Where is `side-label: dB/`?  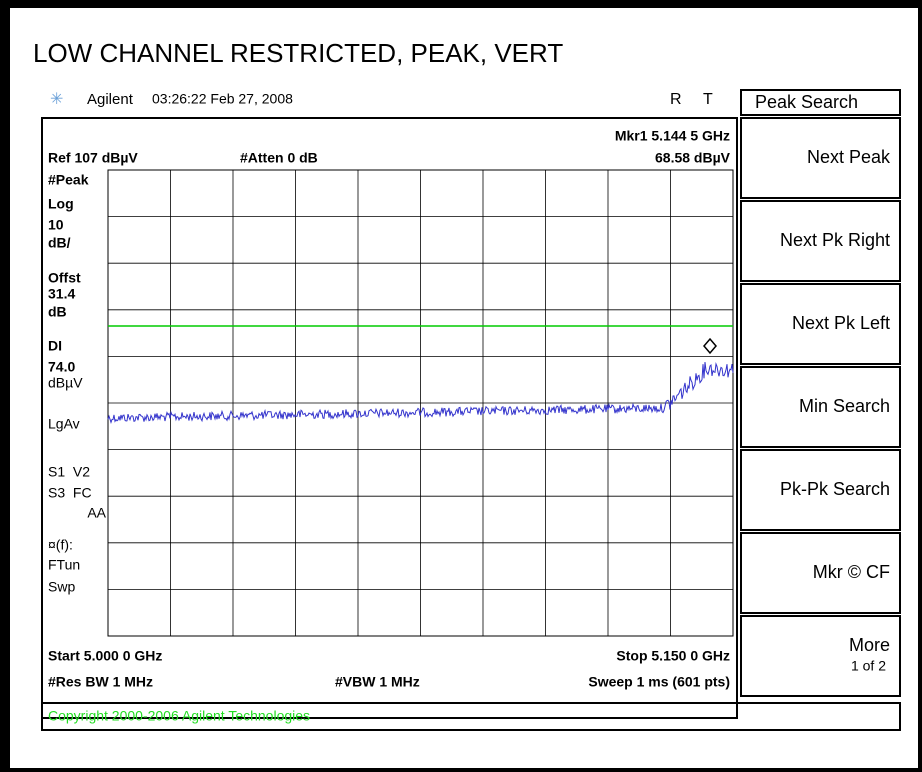 side-label: dB/ is located at coordinates (59, 243).